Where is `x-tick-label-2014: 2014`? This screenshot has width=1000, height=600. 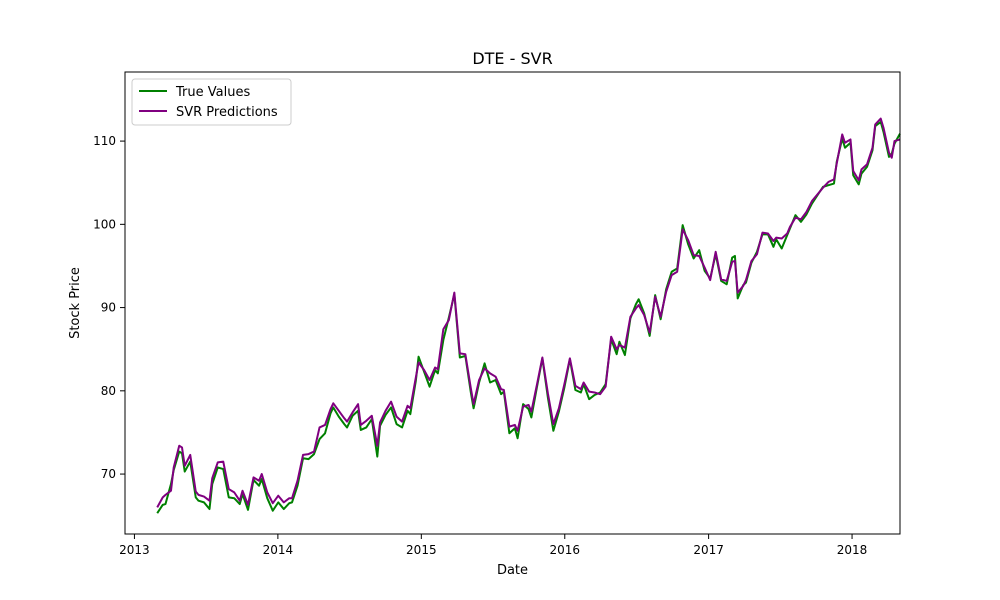 x-tick-label-2014: 2014 is located at coordinates (278, 550).